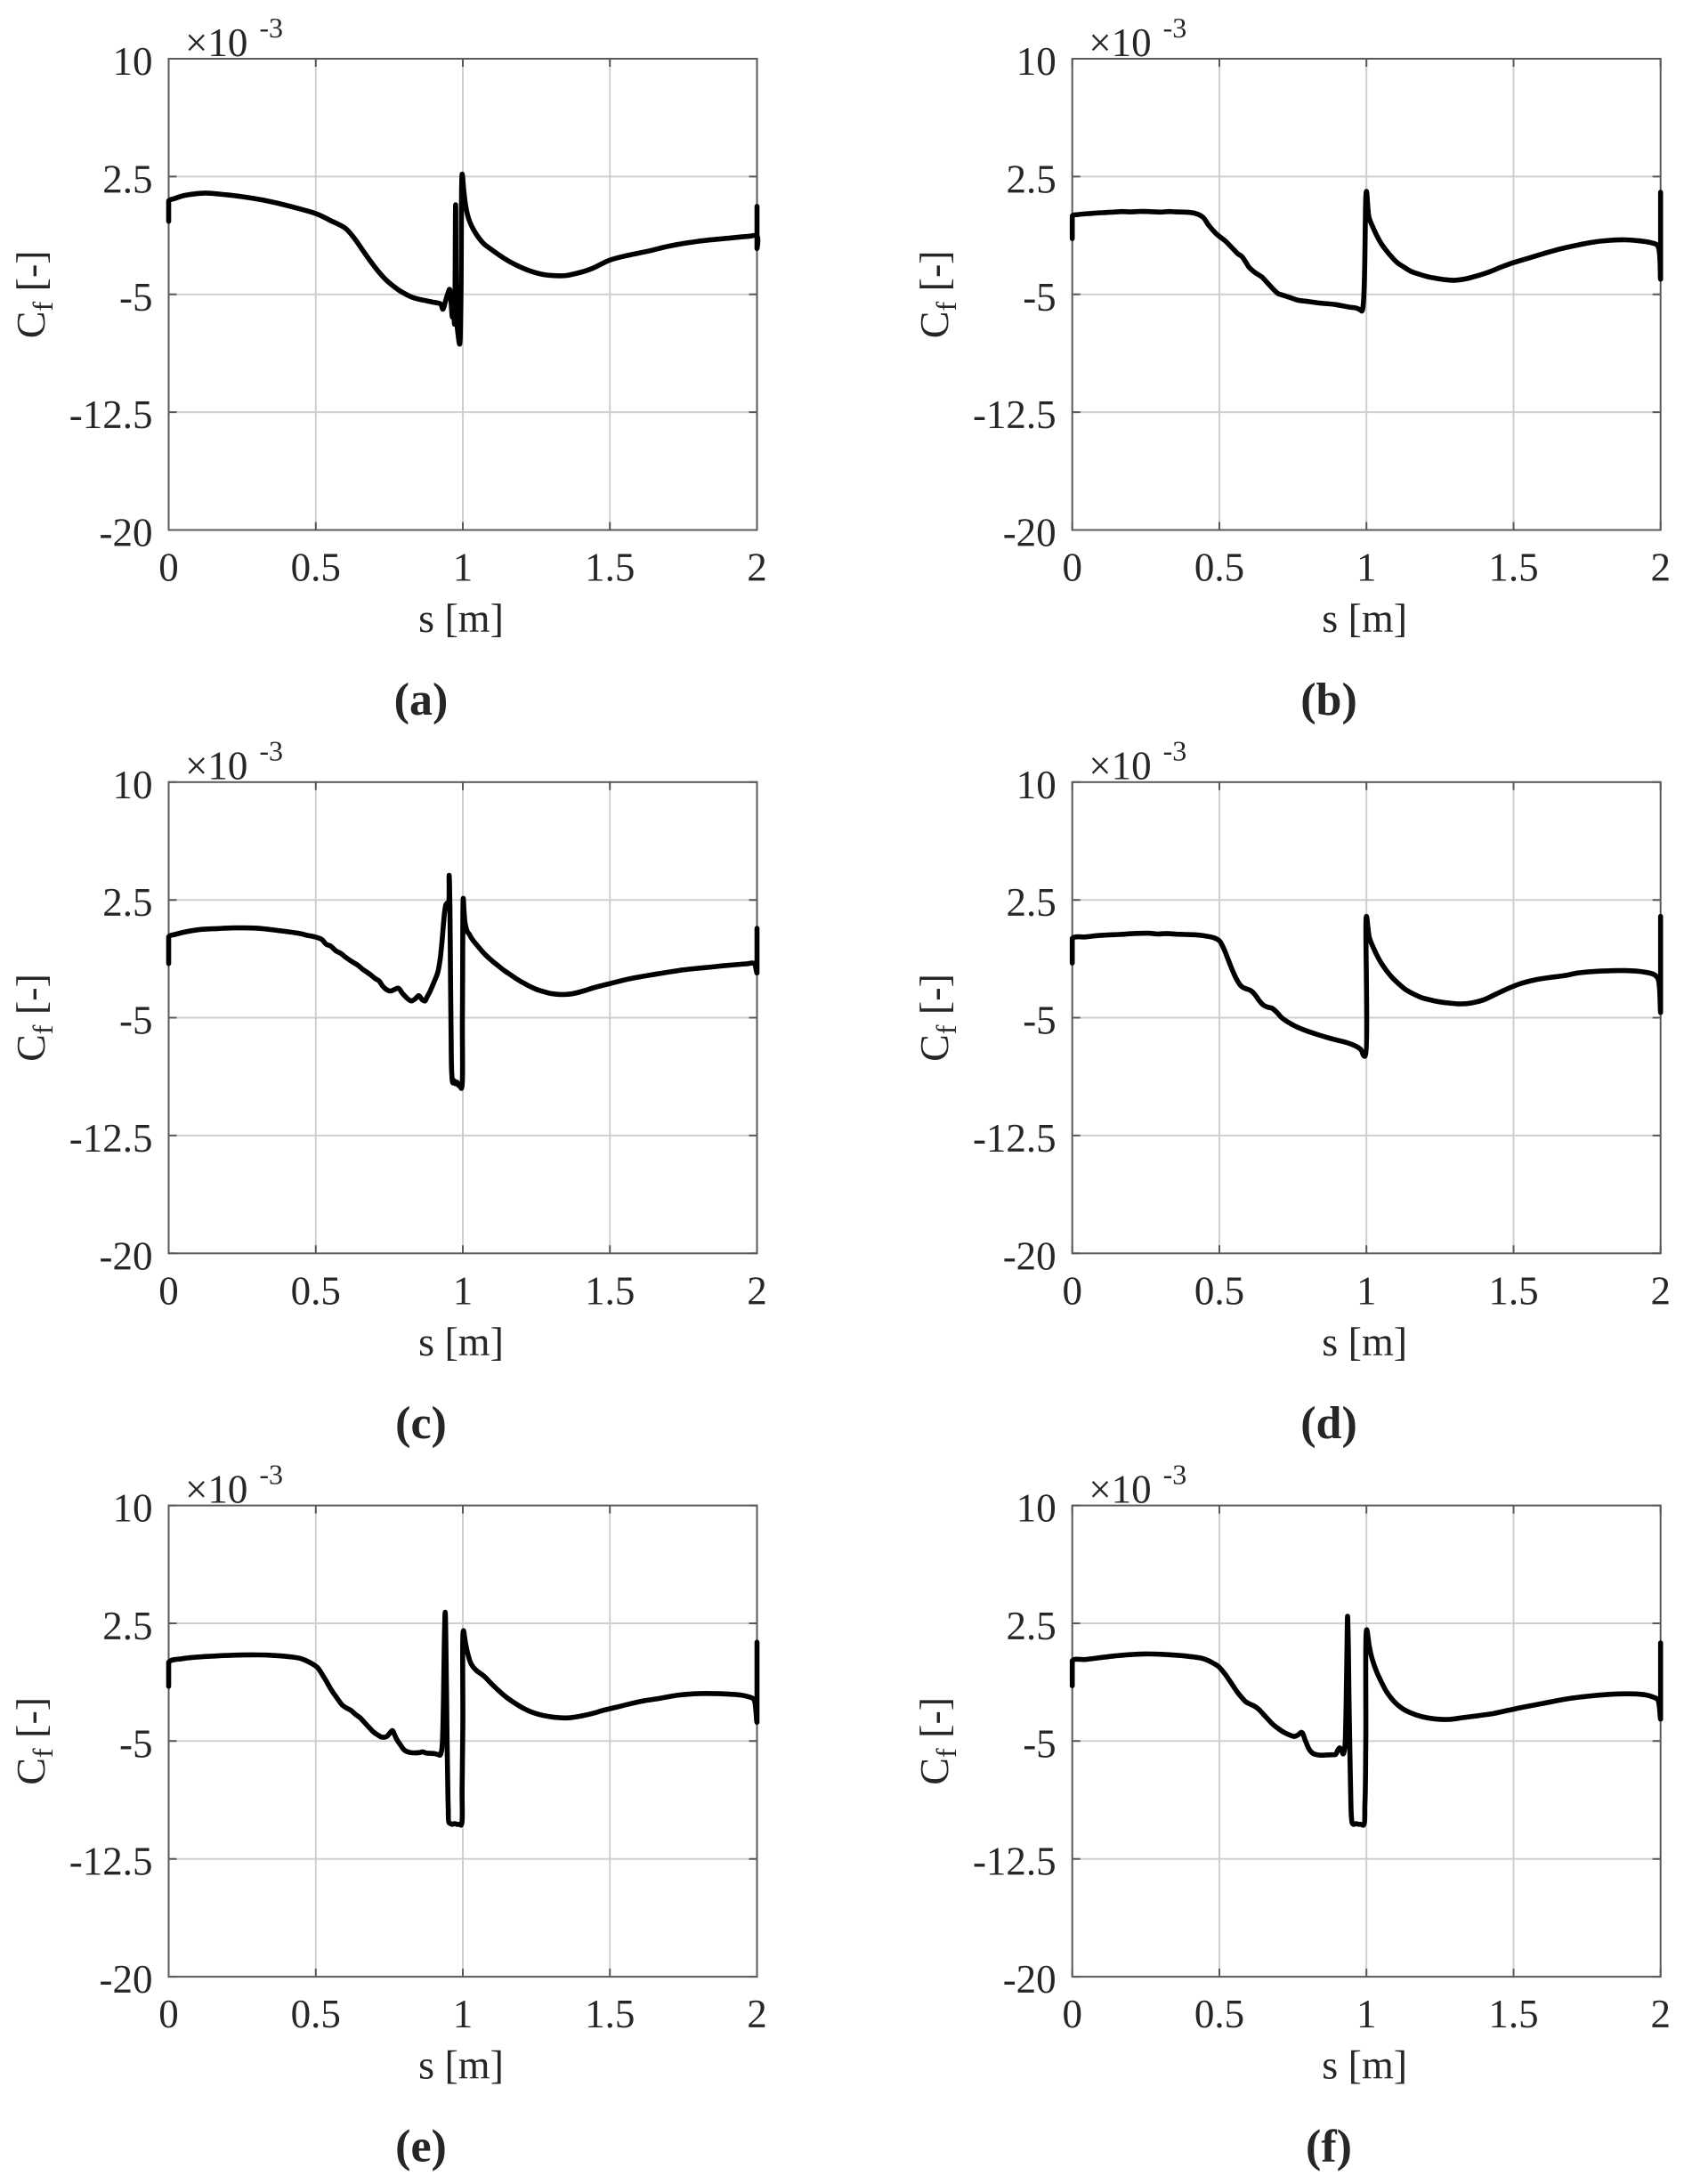 Image resolution: width=1684 pixels, height=2184 pixels. Describe the element at coordinates (1329, 2147) in the screenshot. I see `svg-text: (f)` at that location.